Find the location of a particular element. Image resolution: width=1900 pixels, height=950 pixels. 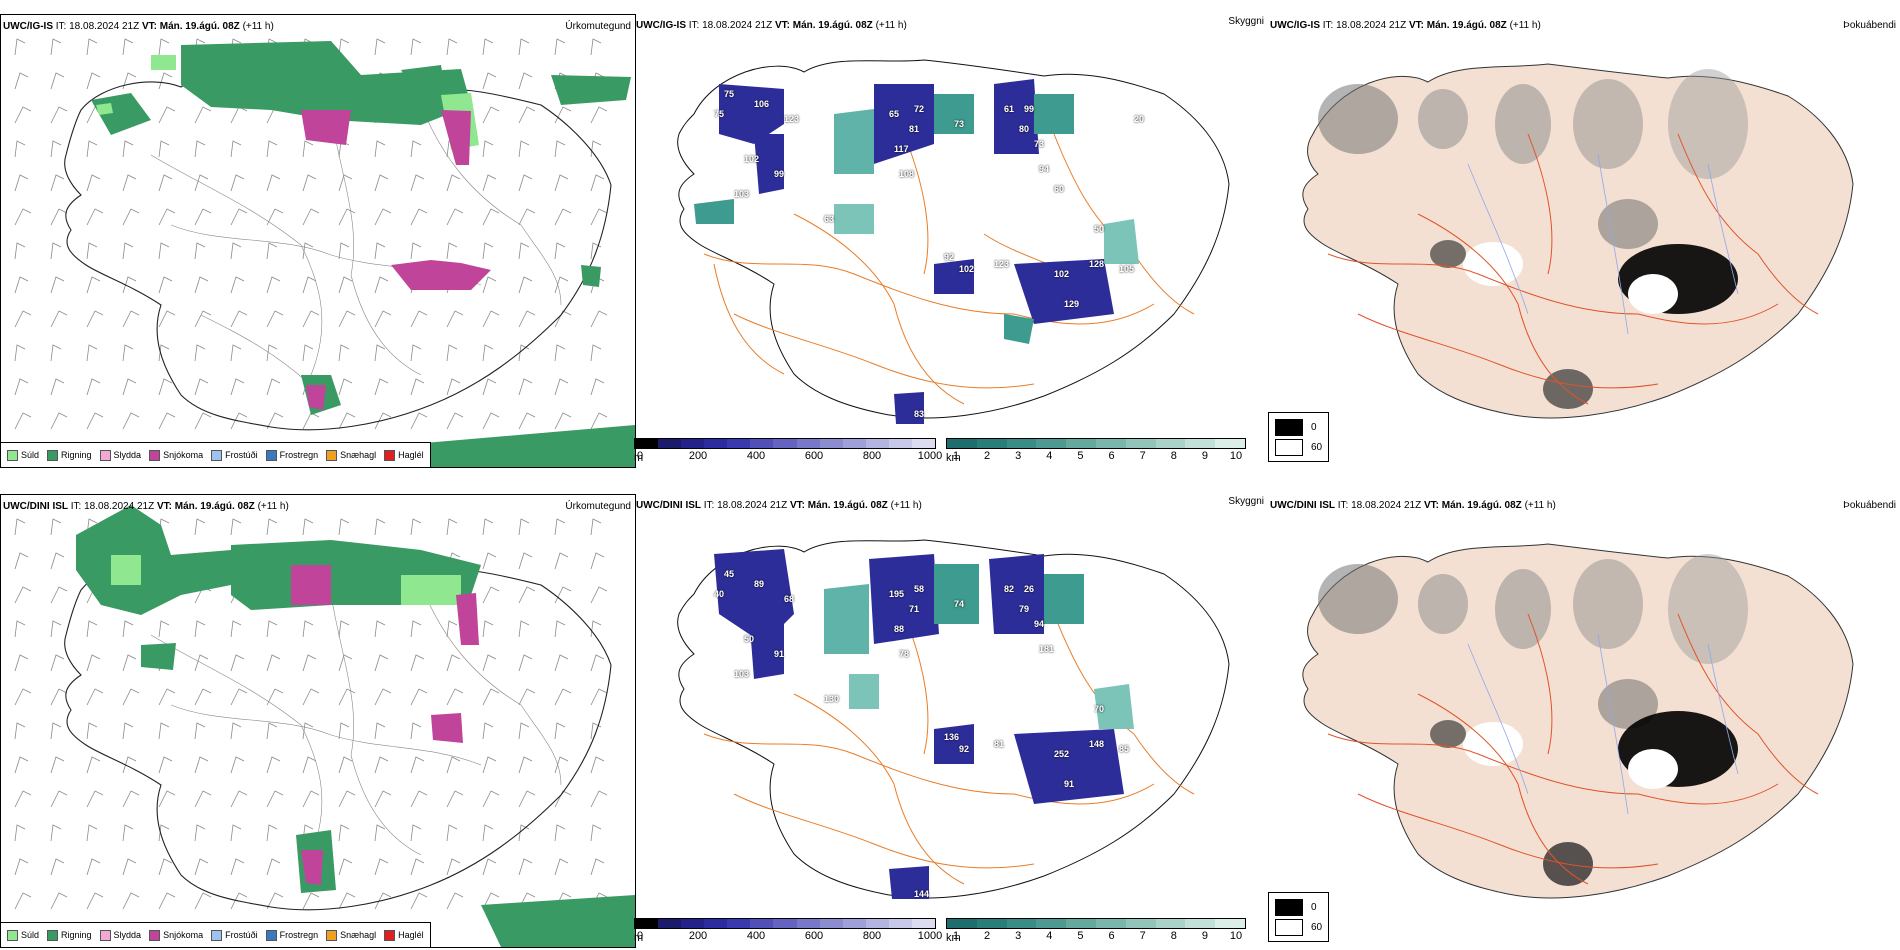

colorbar-tick: 8 is located at coordinates (1173, 456).